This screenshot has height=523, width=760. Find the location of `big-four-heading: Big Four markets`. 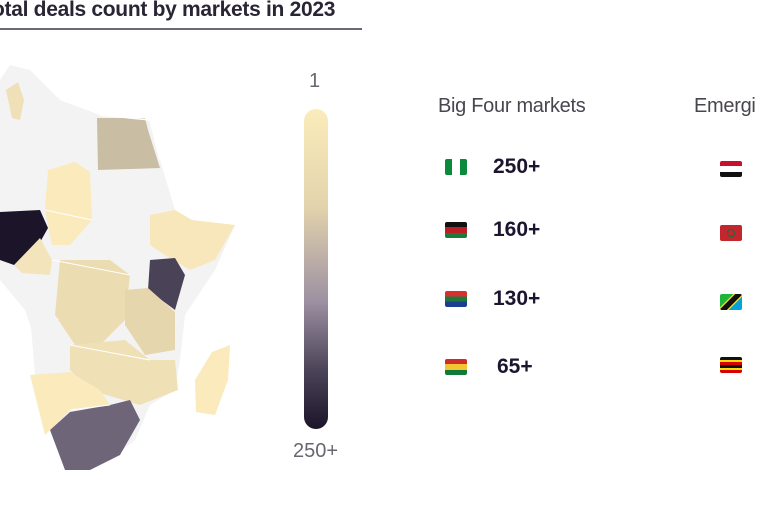

big-four-heading: Big Four markets is located at coordinates (512, 106).